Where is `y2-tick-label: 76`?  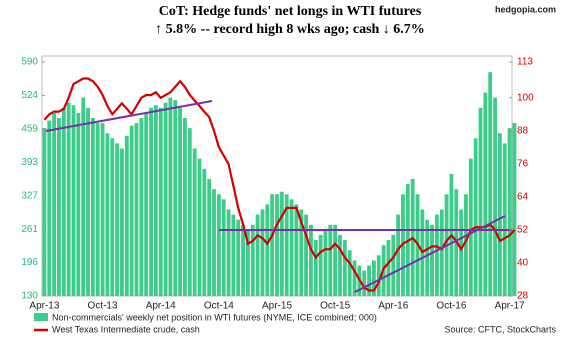
y2-tick-label: 76 is located at coordinates (523, 163).